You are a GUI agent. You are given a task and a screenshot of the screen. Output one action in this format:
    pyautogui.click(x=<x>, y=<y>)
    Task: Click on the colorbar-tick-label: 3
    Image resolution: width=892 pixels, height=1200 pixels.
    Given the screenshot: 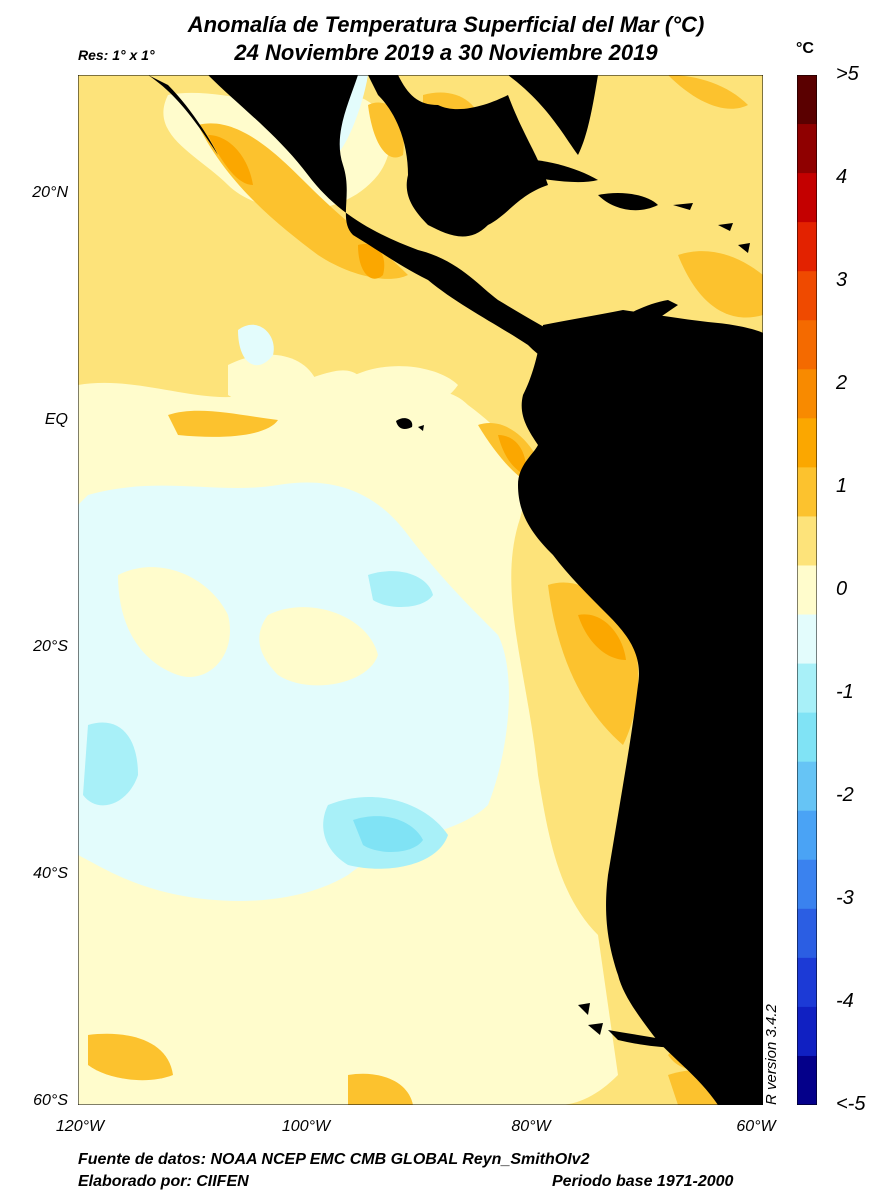 What is the action you would take?
    pyautogui.click(x=842, y=280)
    